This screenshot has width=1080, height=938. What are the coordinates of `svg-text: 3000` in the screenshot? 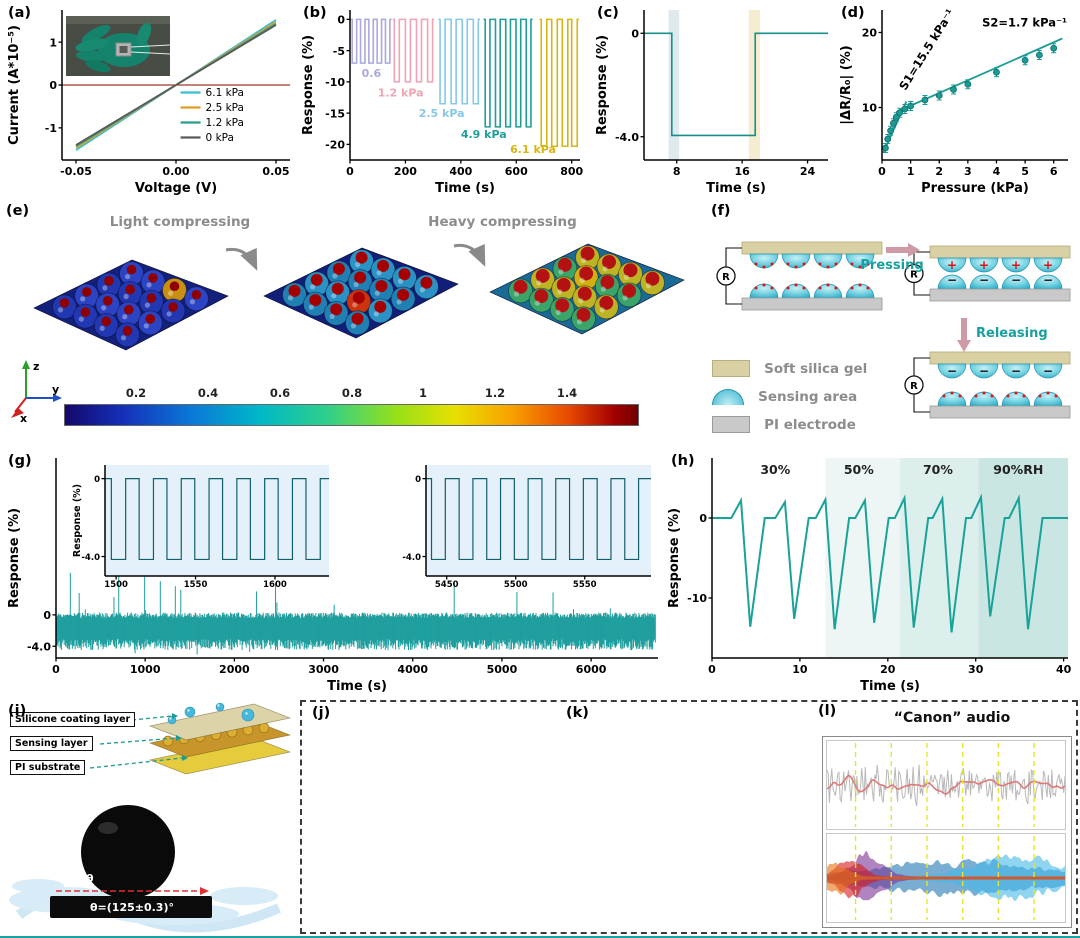 It's located at (323, 669).